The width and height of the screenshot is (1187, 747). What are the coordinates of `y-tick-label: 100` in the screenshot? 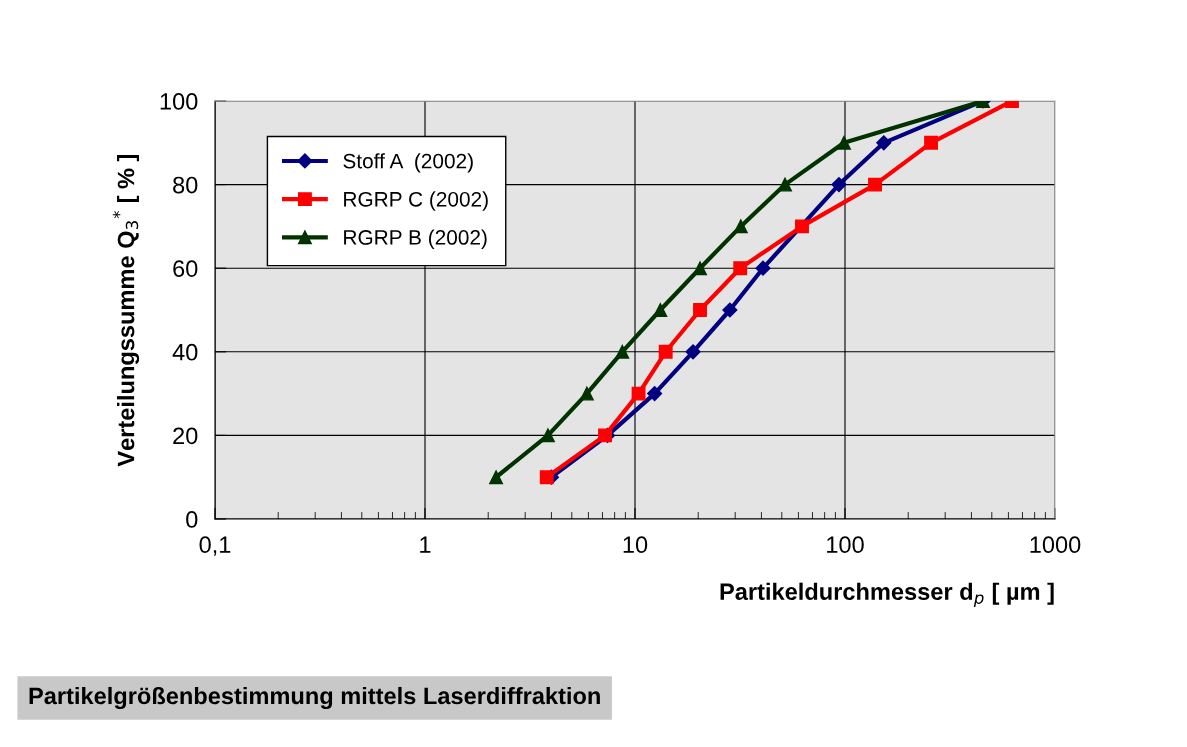 It's located at (179, 101).